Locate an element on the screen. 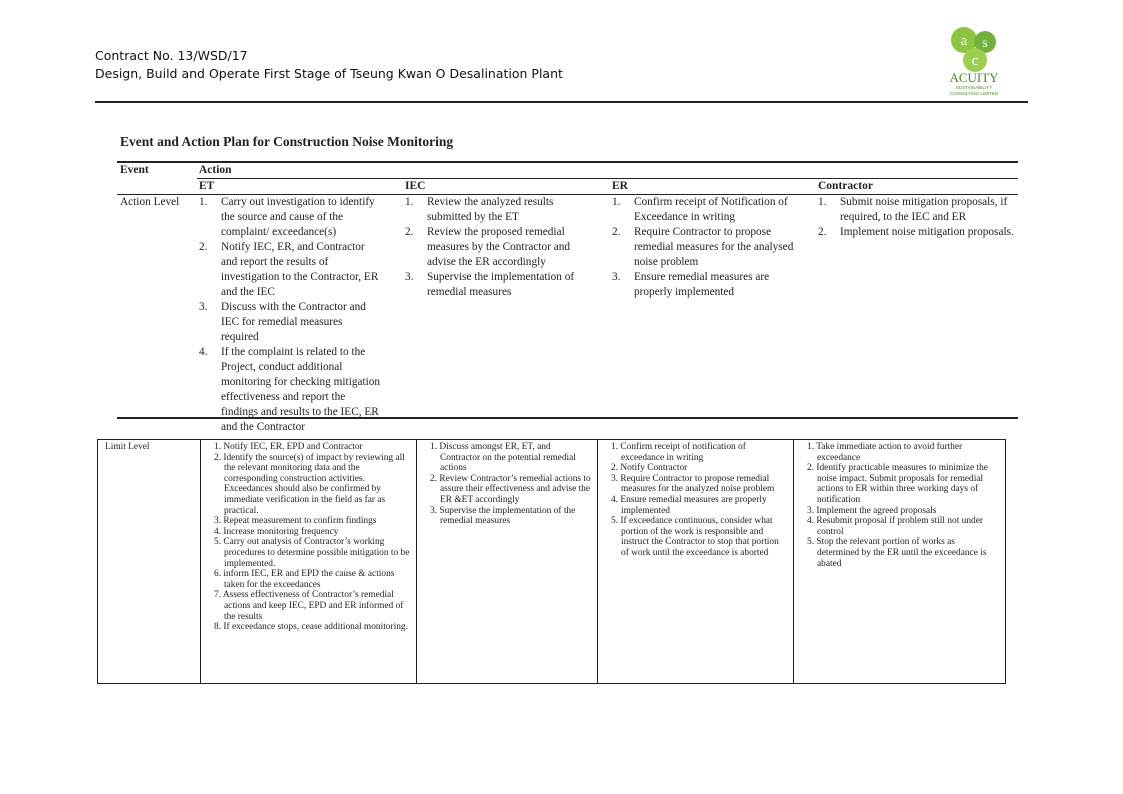 The image size is (1123, 794). item-number: 7. is located at coordinates (218, 595).